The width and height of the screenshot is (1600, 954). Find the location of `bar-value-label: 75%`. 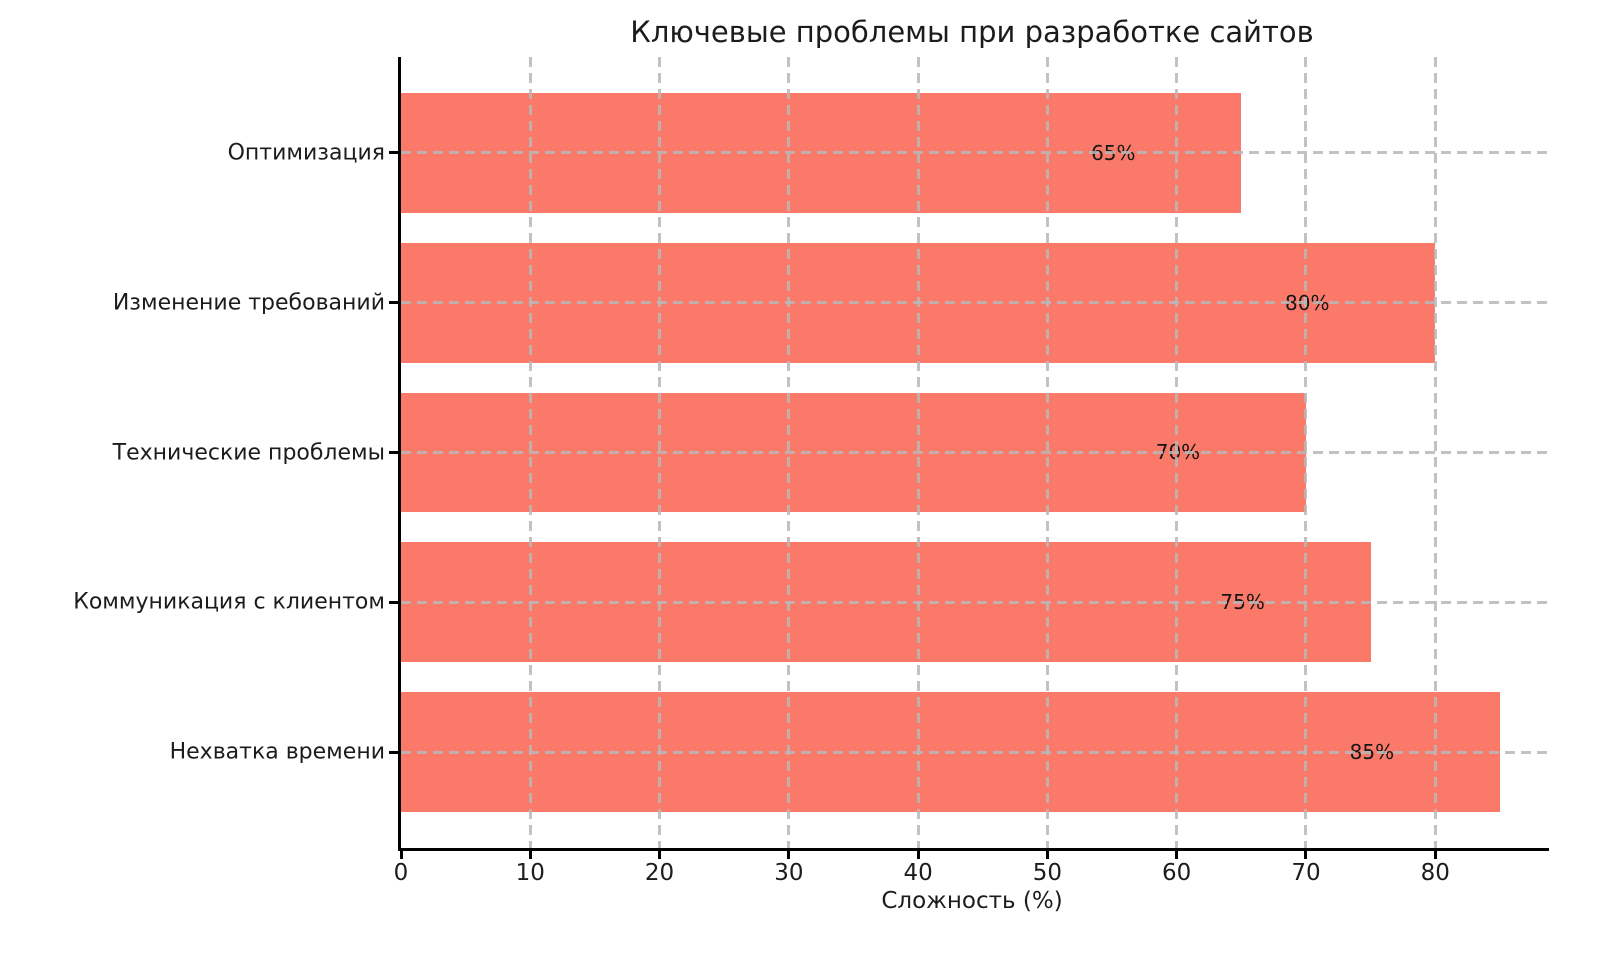

bar-value-label: 75% is located at coordinates (1242, 602).